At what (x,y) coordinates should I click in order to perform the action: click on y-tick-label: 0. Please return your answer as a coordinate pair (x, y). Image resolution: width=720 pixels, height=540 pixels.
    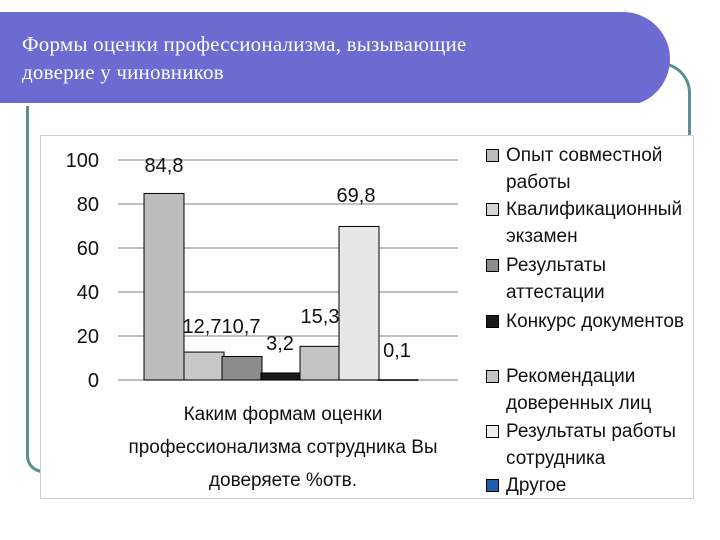
    Looking at the image, I should click on (93, 381).